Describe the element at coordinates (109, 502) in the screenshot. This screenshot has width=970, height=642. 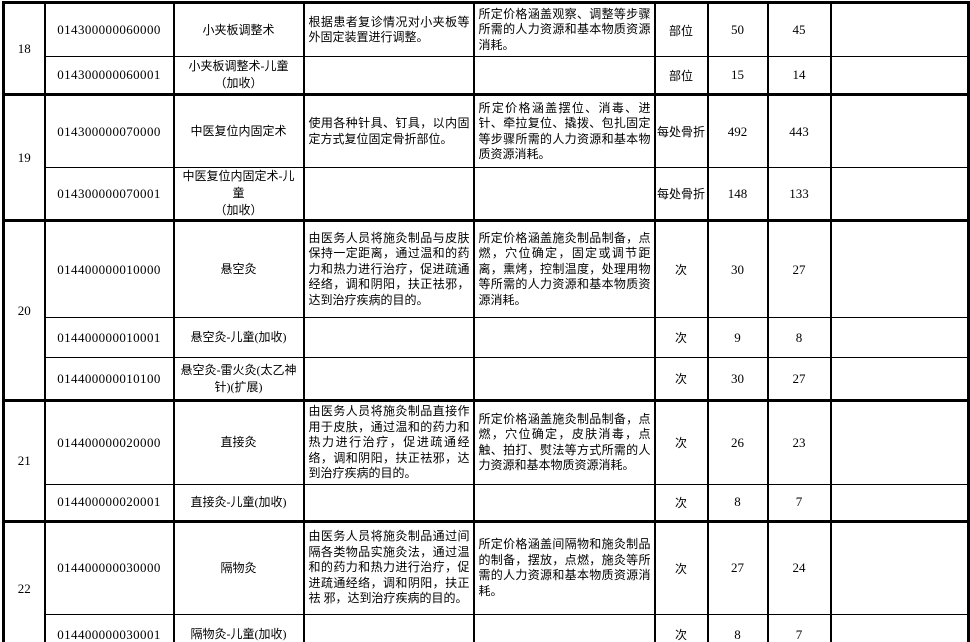
I see `code-cell: 014400000020001` at that location.